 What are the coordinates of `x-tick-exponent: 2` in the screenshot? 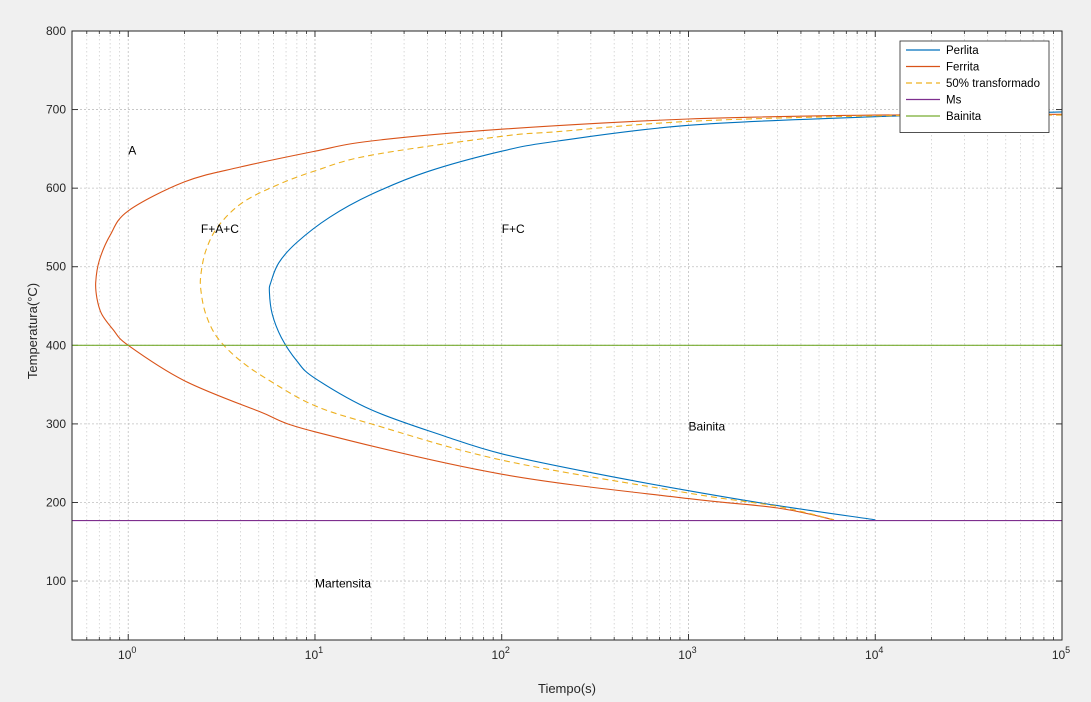 It's located at (507, 650).